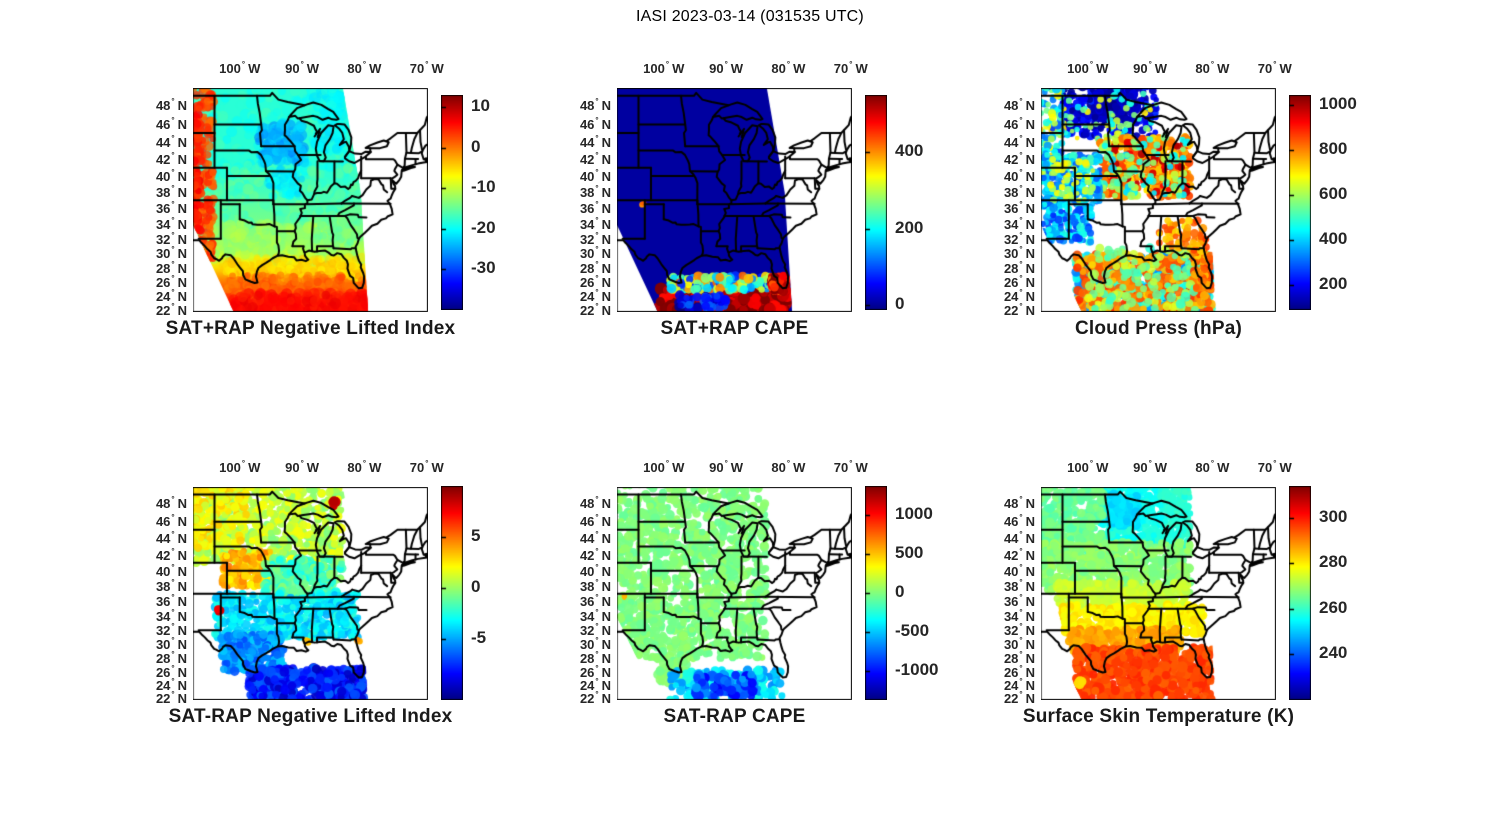 This screenshot has width=1500, height=825. Describe the element at coordinates (164, 571) in the screenshot. I see `lat-tick-label: 40° N` at that location.